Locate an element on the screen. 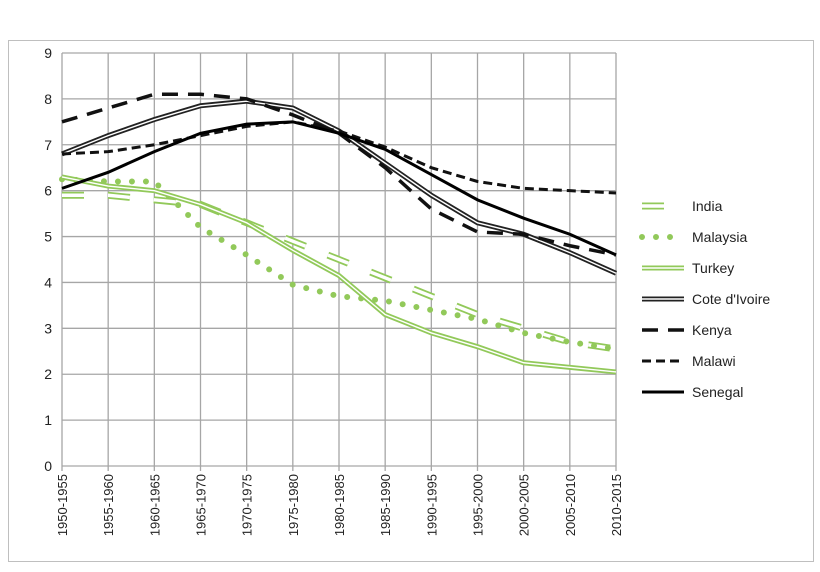 The width and height of the screenshot is (820, 572). x-tick-label: 1960-1965 is located at coordinates (154, 505).